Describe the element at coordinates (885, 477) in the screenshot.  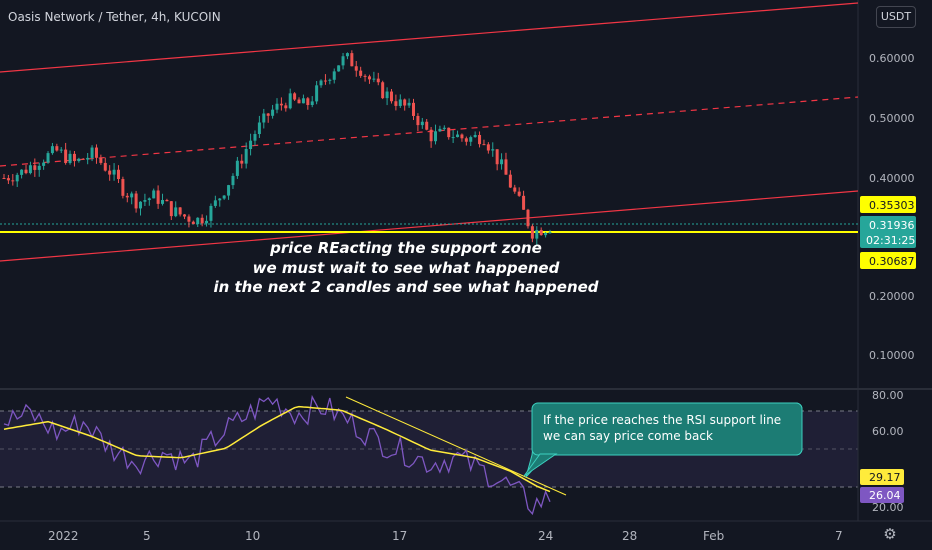
I see `rsi-ma-value: 29.17` at that location.